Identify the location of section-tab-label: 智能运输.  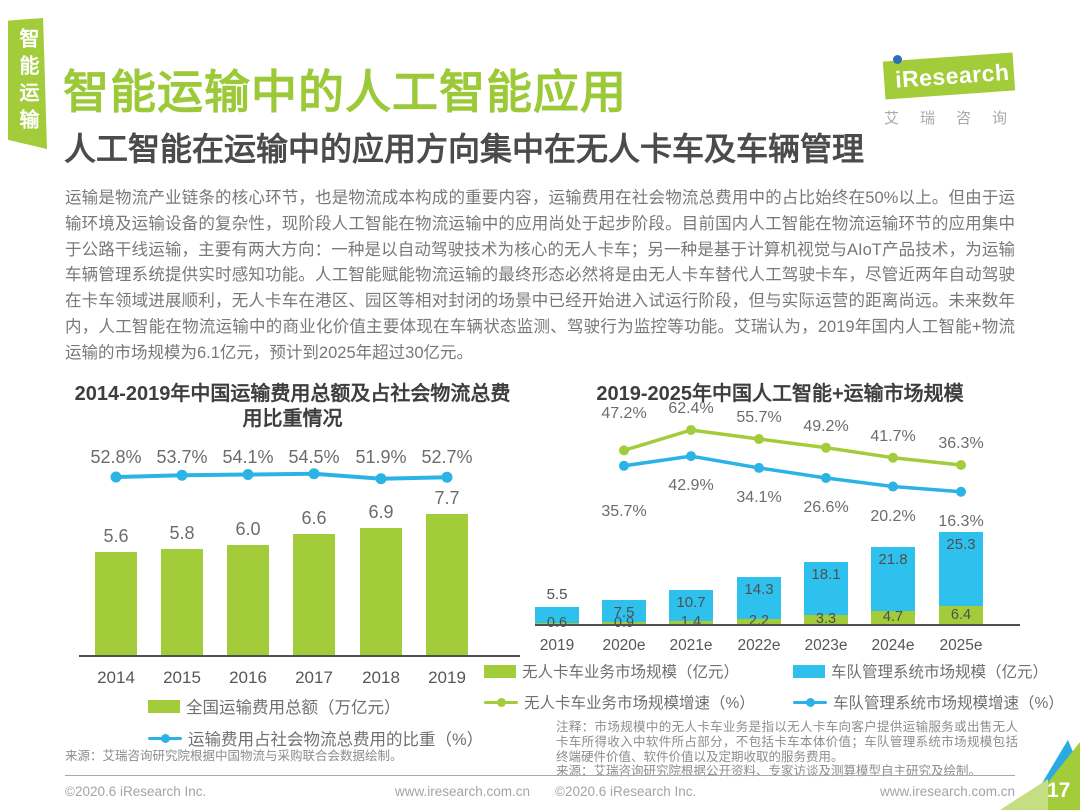
(27, 82).